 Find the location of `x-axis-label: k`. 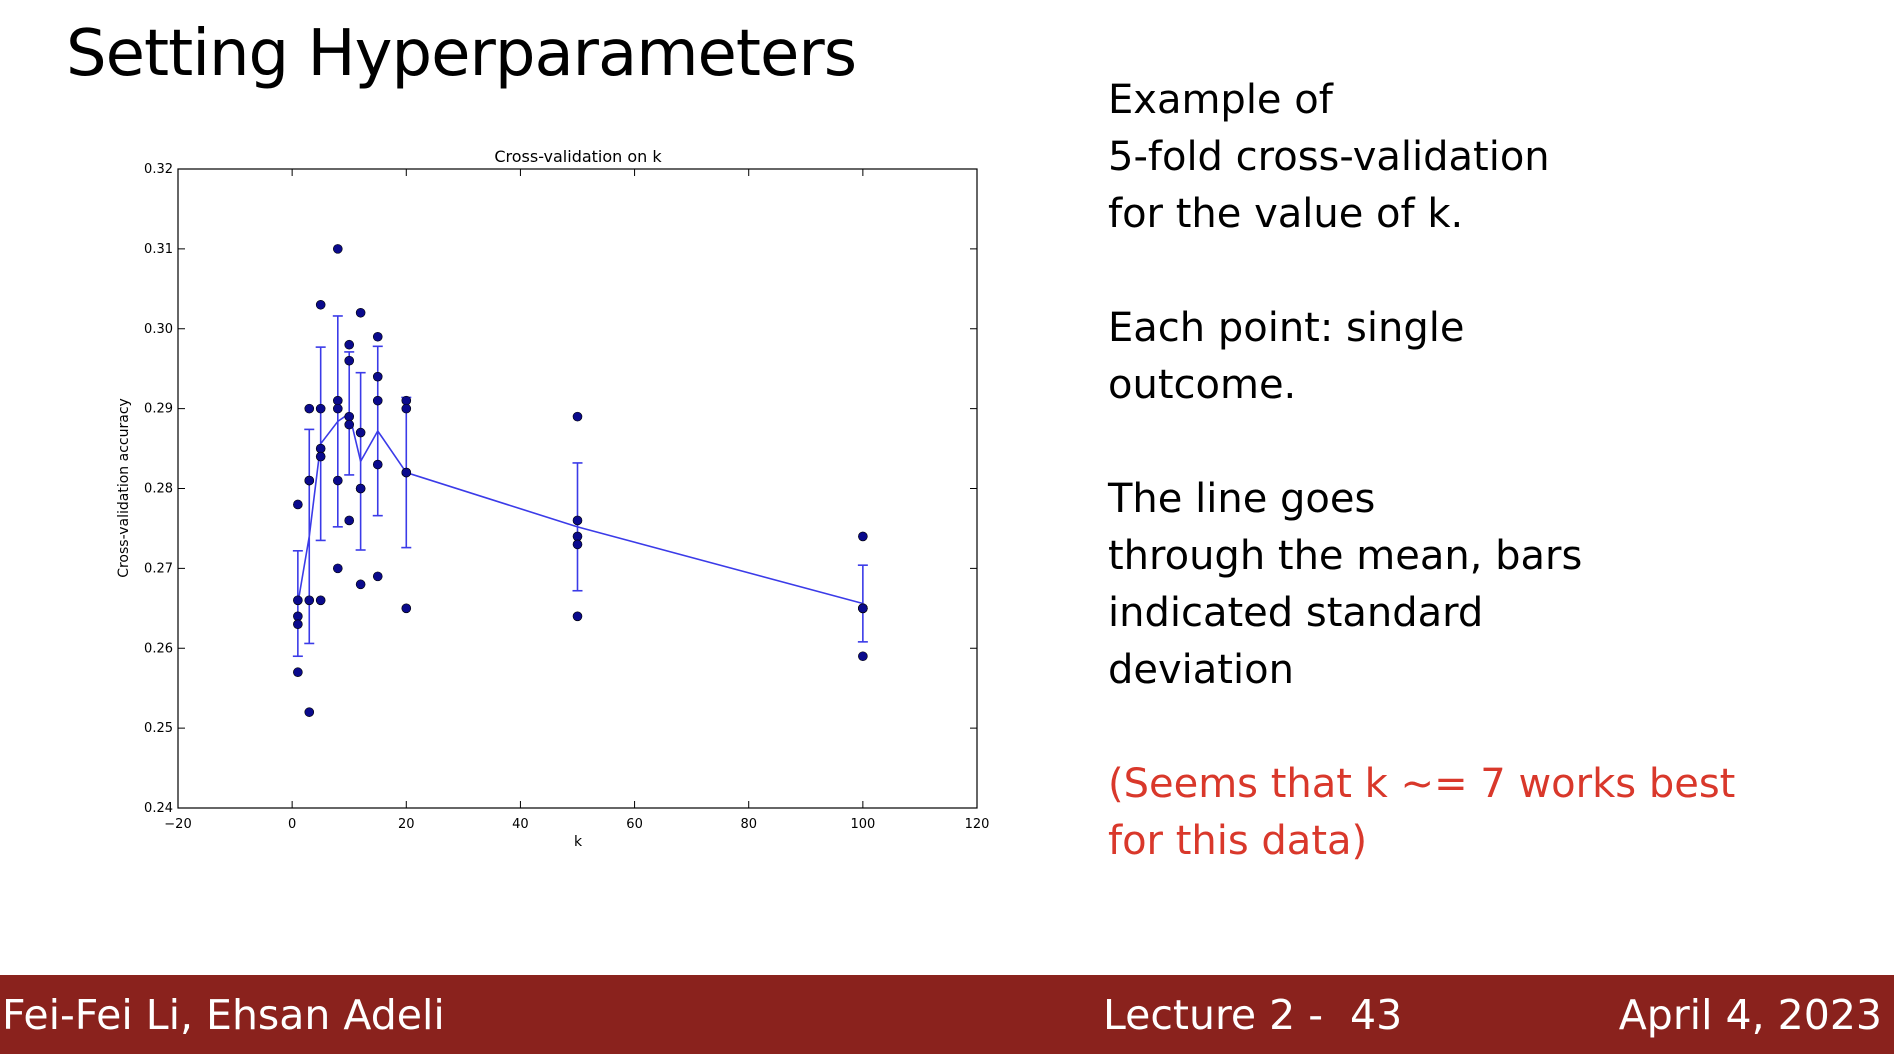

x-axis-label: k is located at coordinates (578, 842).